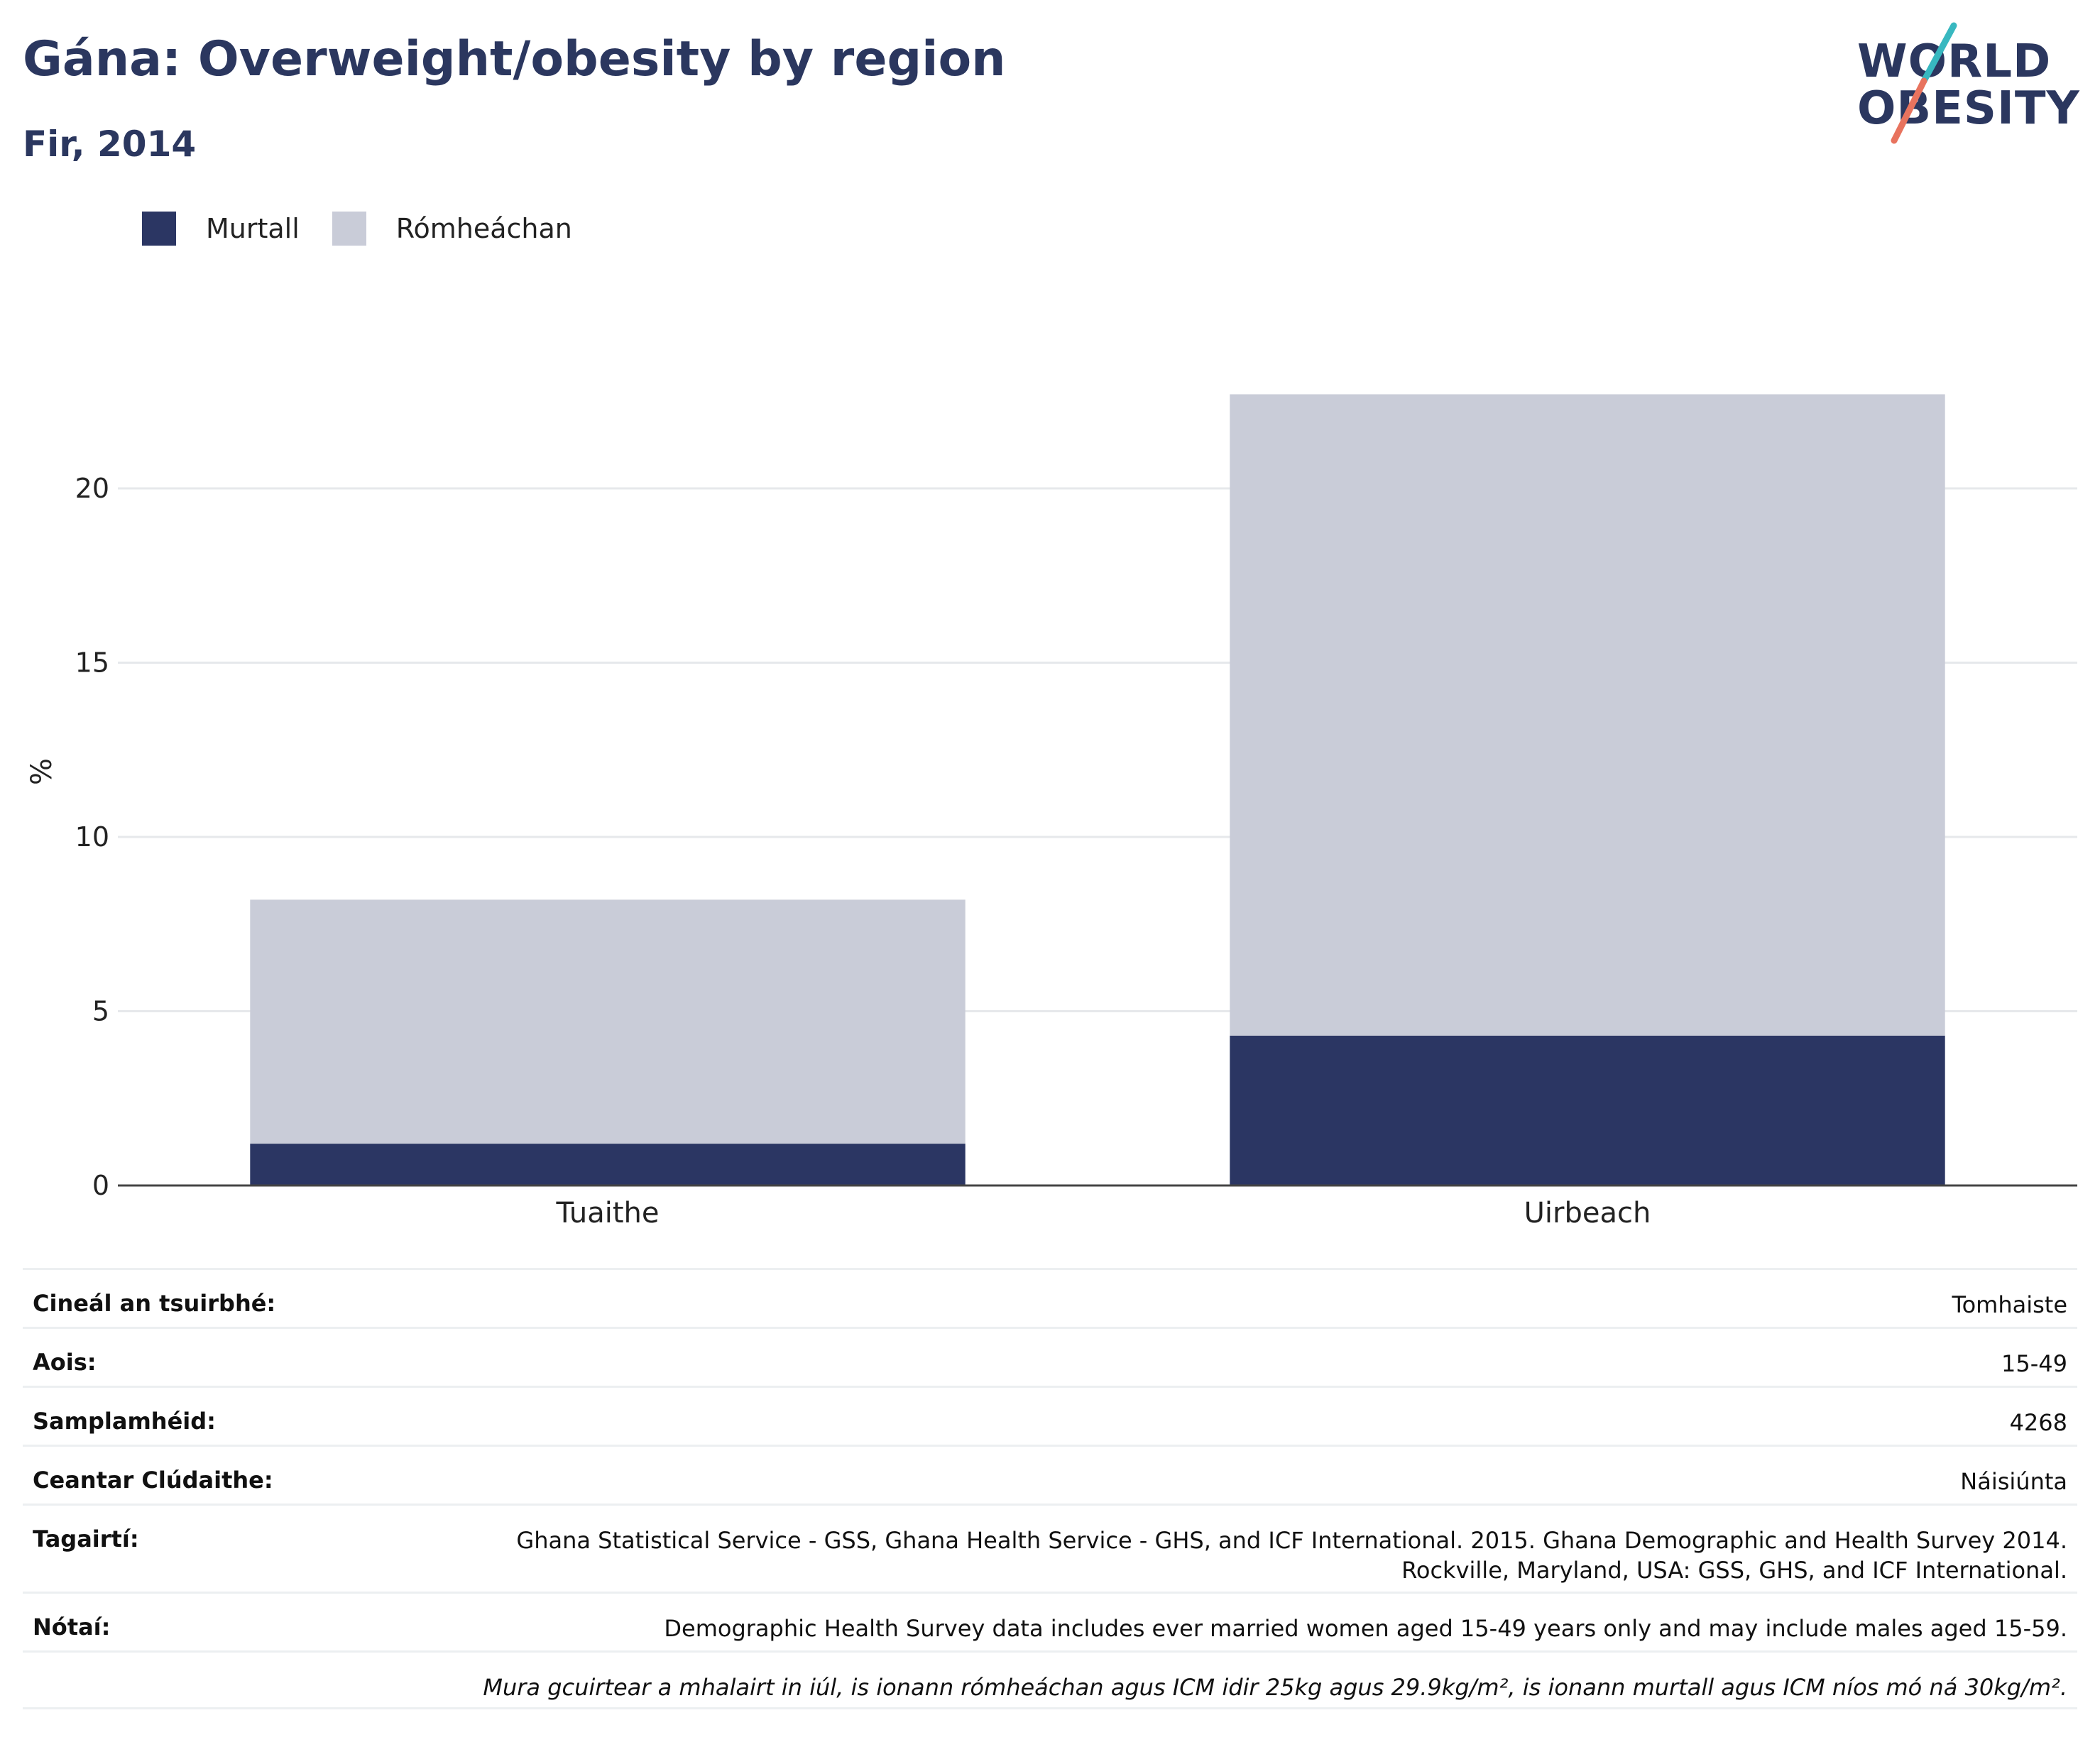 The image size is (2100, 1747). What do you see at coordinates (1924, 83) in the screenshot?
I see `logo-slash-icon` at bounding box center [1924, 83].